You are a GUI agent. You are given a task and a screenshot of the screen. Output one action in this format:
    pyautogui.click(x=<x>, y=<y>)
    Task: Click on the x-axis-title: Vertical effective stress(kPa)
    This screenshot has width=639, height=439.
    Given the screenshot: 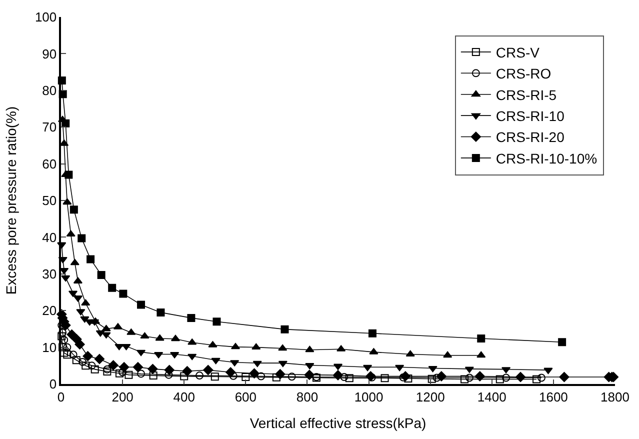 What is the action you would take?
    pyautogui.click(x=338, y=423)
    